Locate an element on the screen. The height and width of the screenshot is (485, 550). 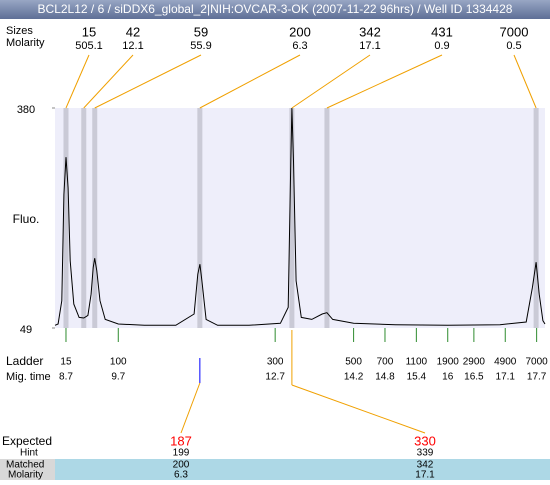
ladder-size: 1100 is located at coordinates (417, 362).